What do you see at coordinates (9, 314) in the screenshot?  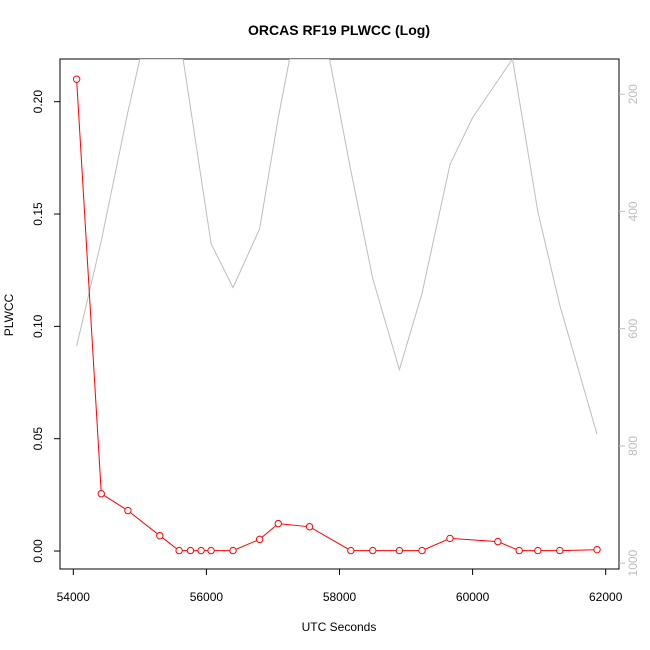 I see `y-axis-label: PLWCC` at bounding box center [9, 314].